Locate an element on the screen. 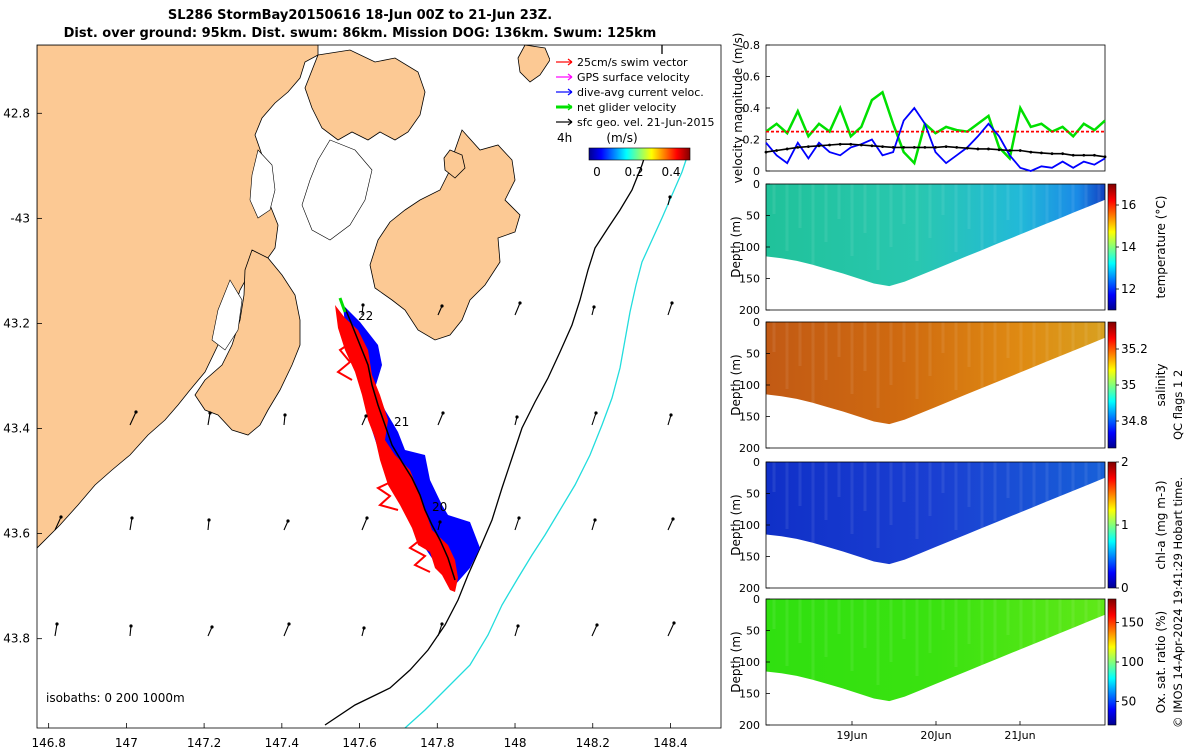  time-tick-label: 20Jun is located at coordinates (935, 735).